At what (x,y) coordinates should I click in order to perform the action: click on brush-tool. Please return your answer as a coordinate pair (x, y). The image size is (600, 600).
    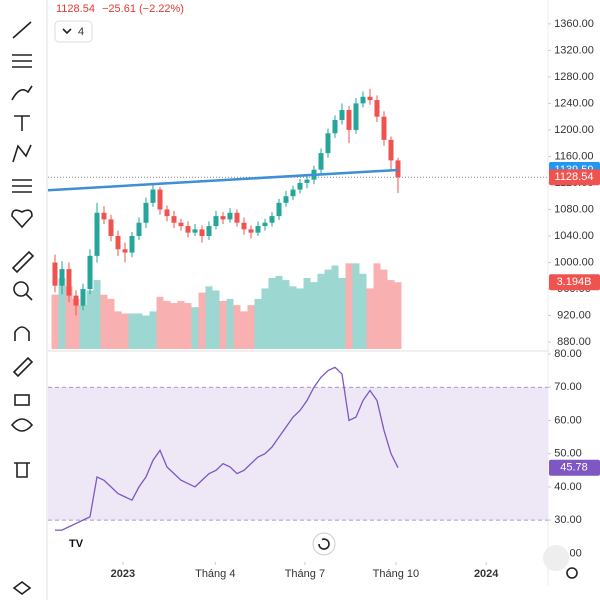
    Looking at the image, I should click on (22, 93).